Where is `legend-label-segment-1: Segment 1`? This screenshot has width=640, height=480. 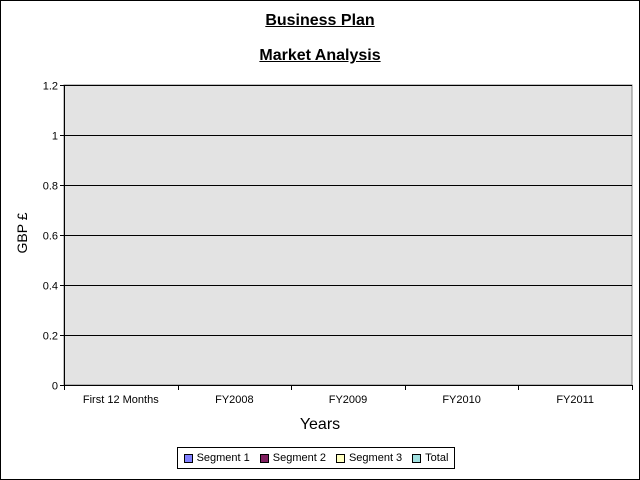
legend-label-segment-1: Segment 1 is located at coordinates (223, 458).